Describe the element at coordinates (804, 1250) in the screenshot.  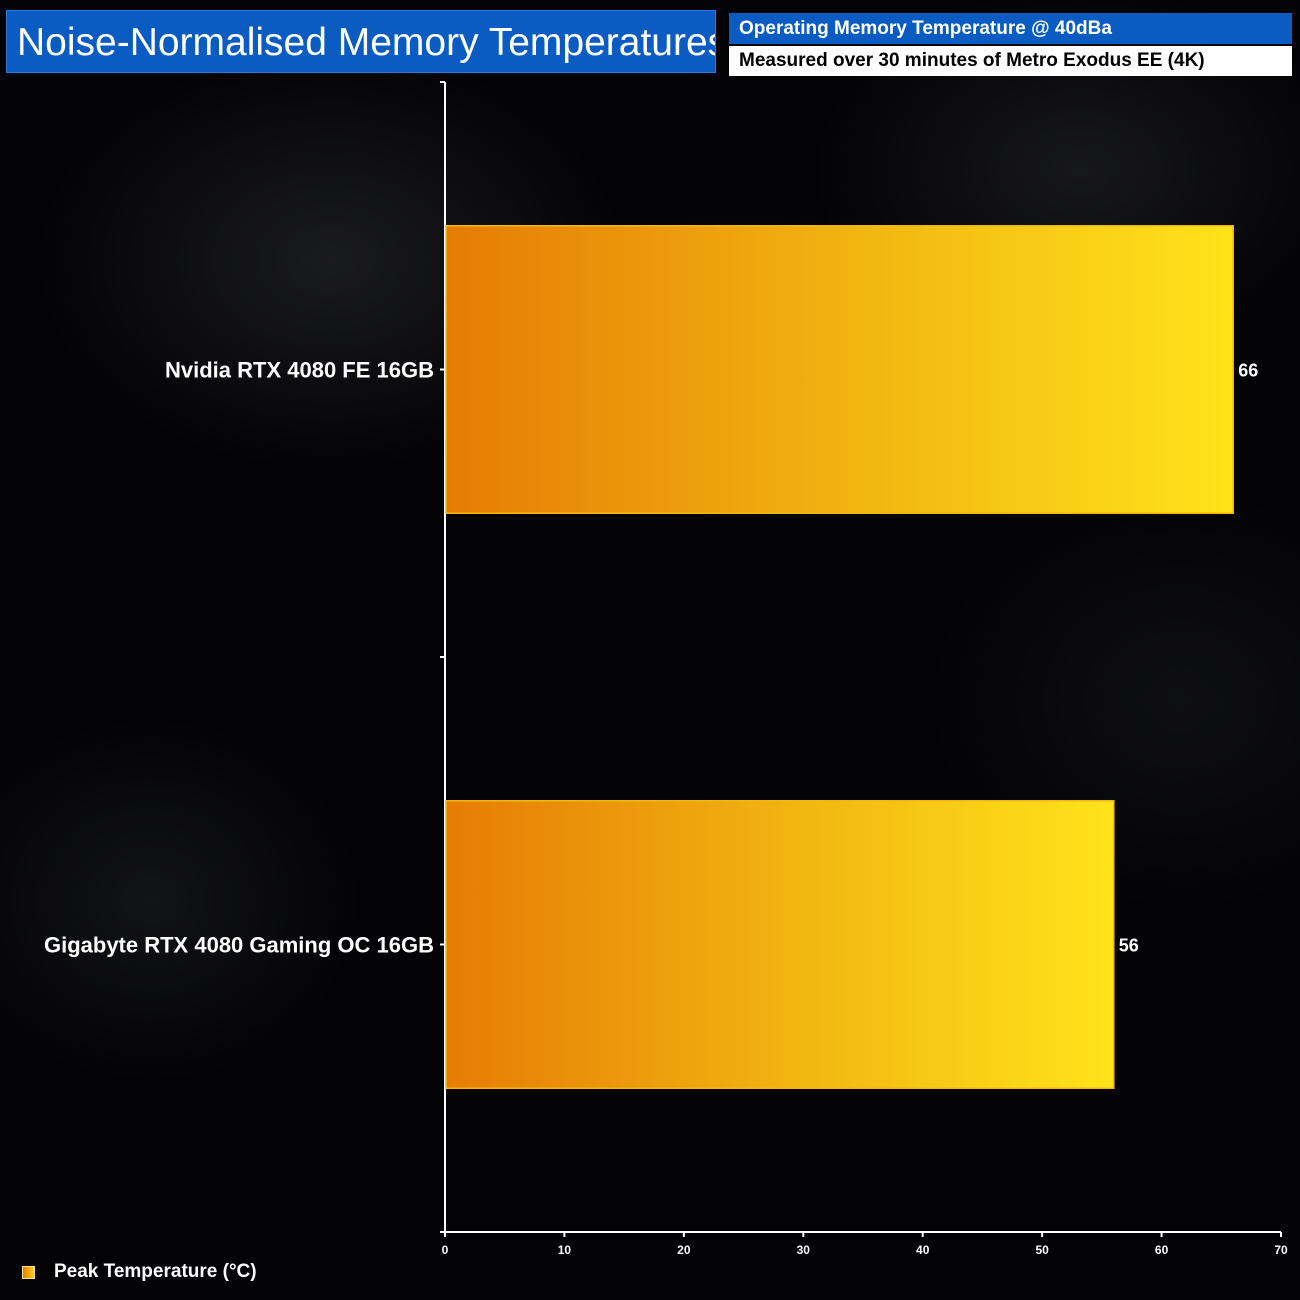
I see `x-tick-label: 30` at that location.